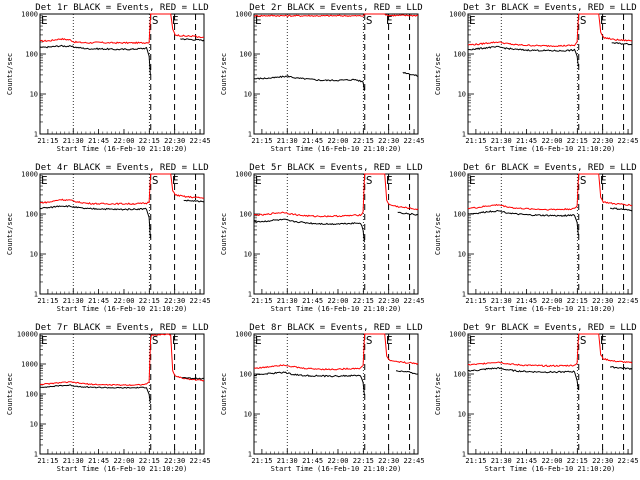 This screenshot has height=480, width=640. What do you see at coordinates (121, 8) in the screenshot?
I see `panel-title: Det 1r BLACK = Events, RED = LLD` at bounding box center [121, 8].